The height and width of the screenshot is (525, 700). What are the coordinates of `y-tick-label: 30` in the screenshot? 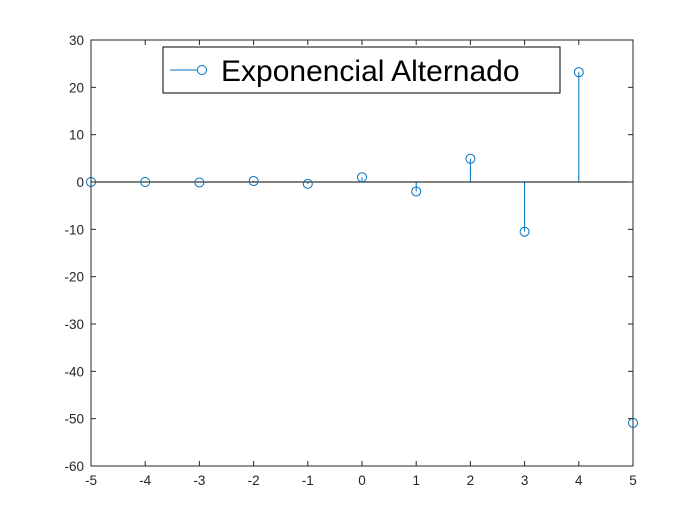 It's located at (76, 40).